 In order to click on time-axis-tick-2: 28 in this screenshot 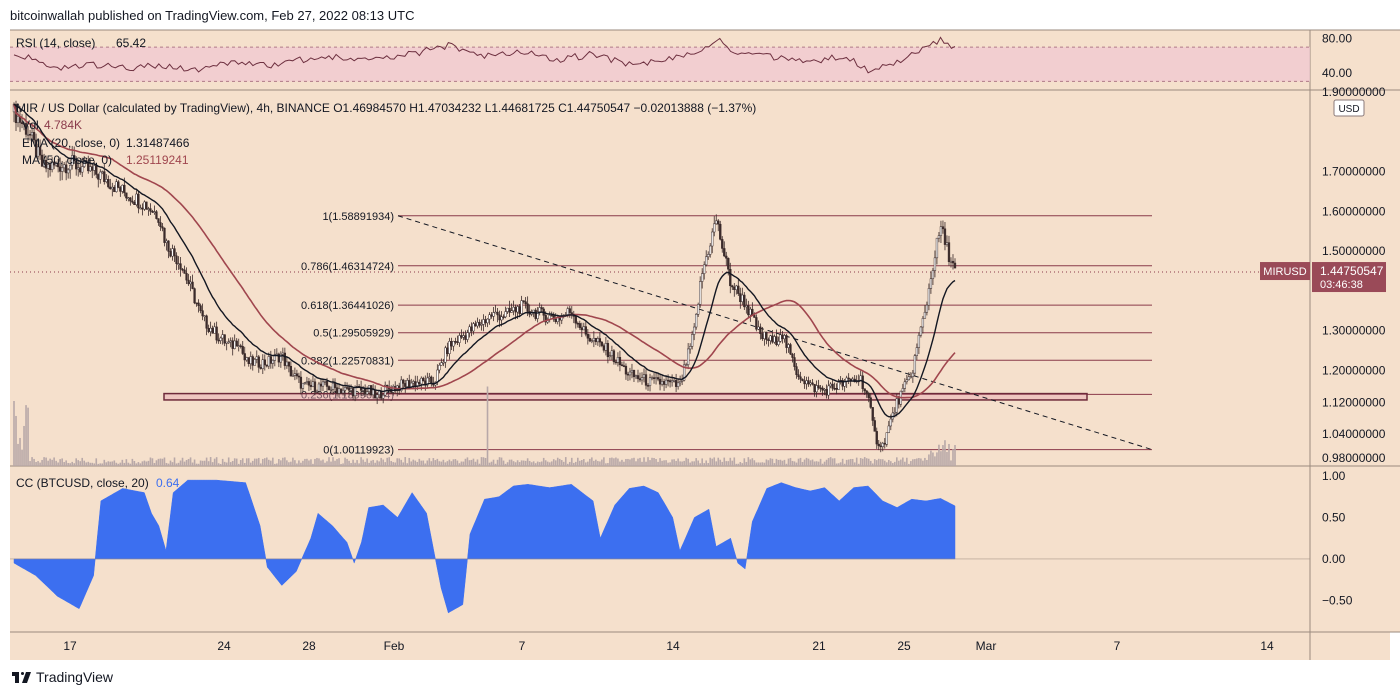, I will do `click(309, 646)`.